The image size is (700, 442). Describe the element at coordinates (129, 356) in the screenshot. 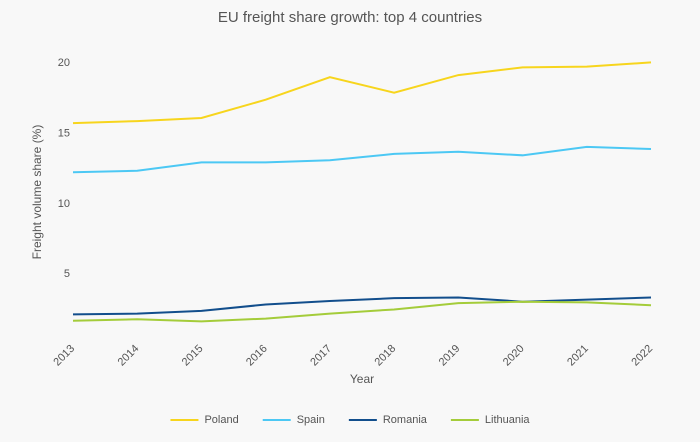

I see `x-tick-label: 2014` at that location.